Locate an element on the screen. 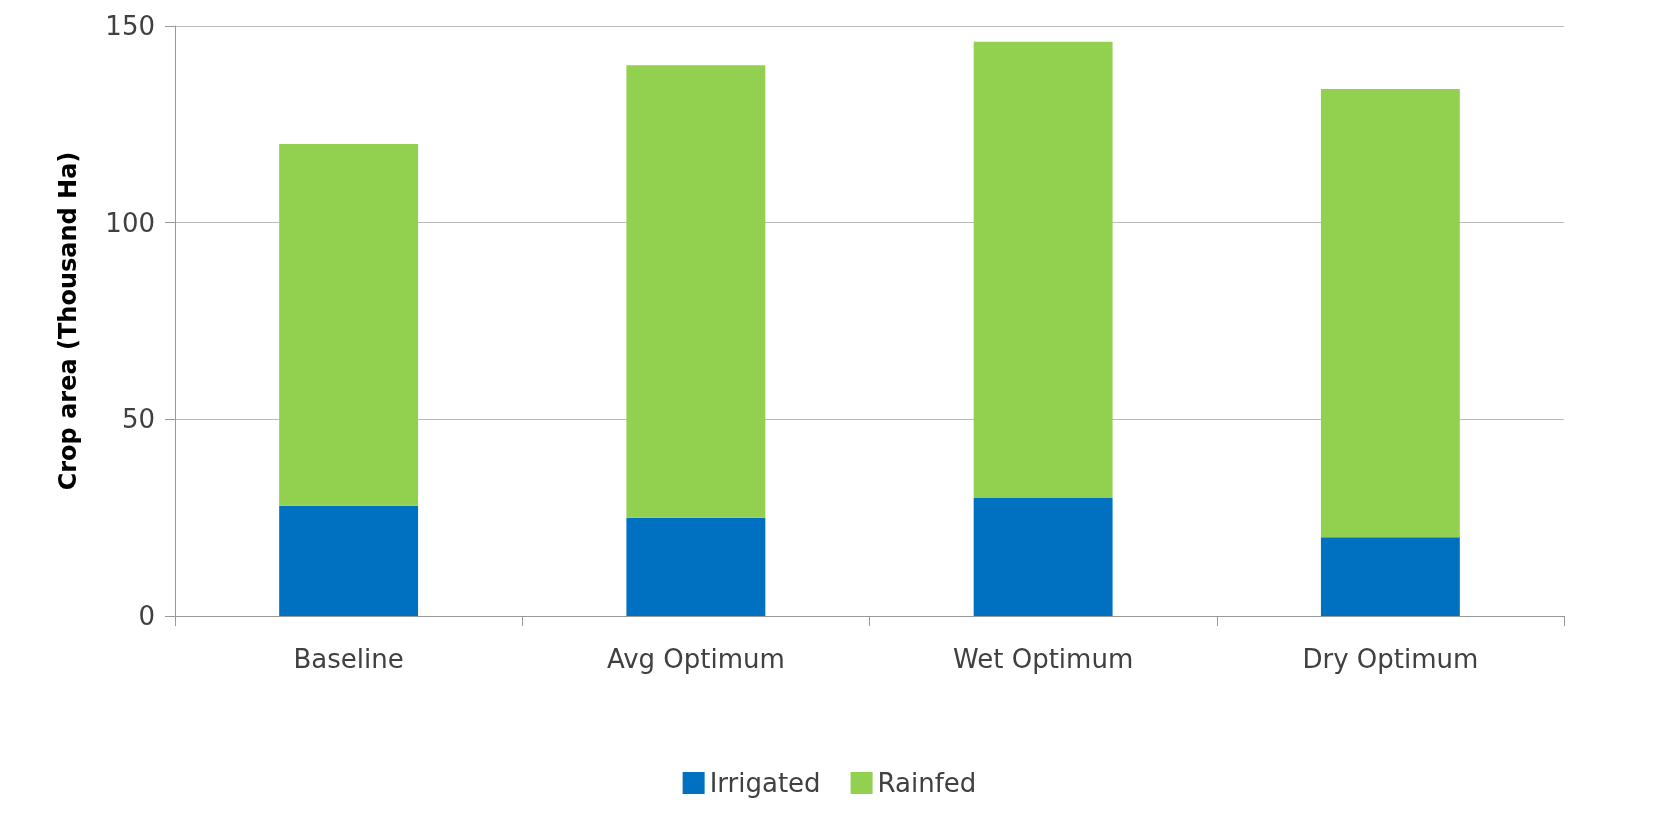 Image resolution: width=1659 pixels, height=816 pixels. y-tick-label: 50 is located at coordinates (138, 419).